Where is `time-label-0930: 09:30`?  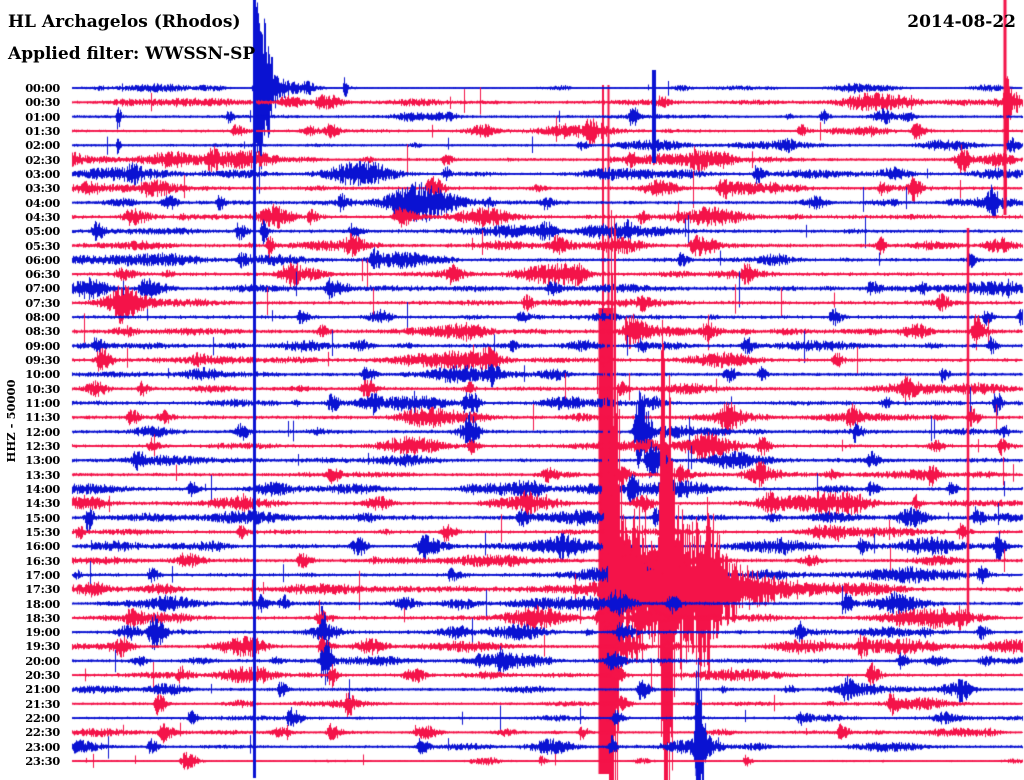 time-label-0930: 09:30 is located at coordinates (42, 360).